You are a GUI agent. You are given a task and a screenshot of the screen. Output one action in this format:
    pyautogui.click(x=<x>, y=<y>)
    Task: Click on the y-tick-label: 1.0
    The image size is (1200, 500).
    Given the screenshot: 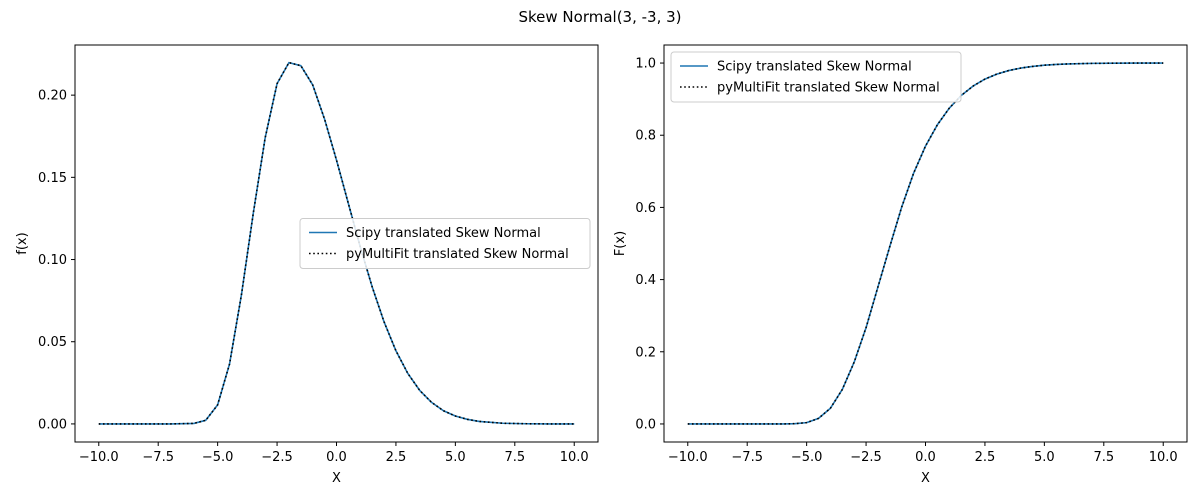 What is the action you would take?
    pyautogui.click(x=645, y=64)
    